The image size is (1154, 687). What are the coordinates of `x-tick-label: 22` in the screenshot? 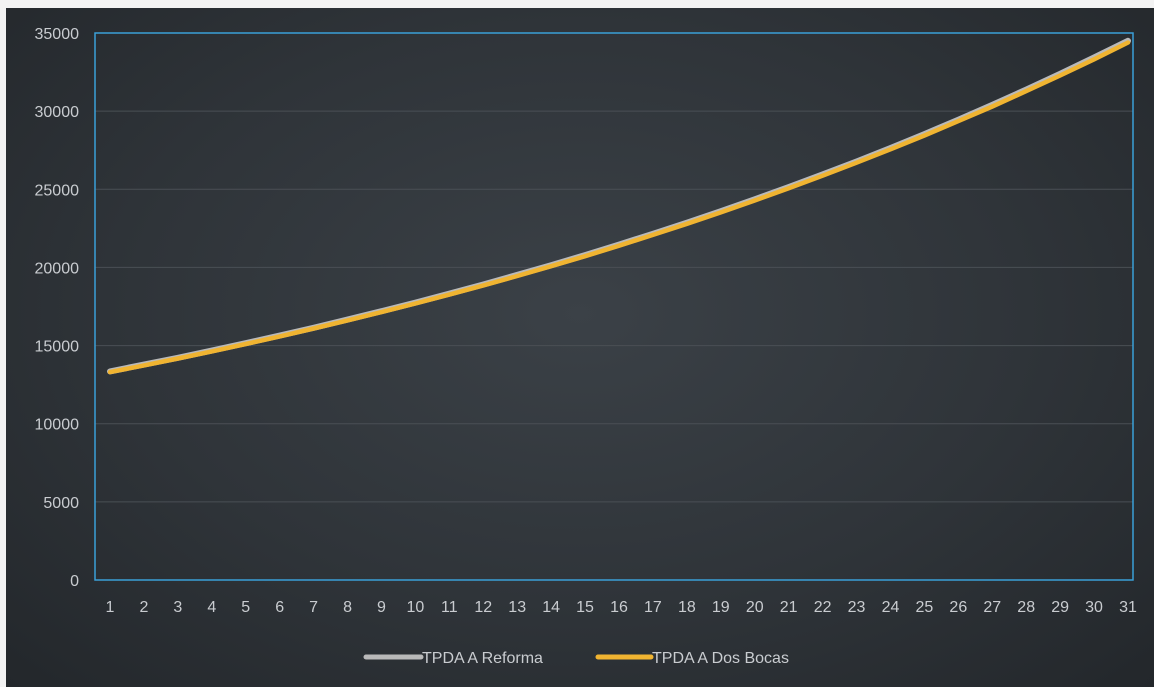 It's located at (823, 607).